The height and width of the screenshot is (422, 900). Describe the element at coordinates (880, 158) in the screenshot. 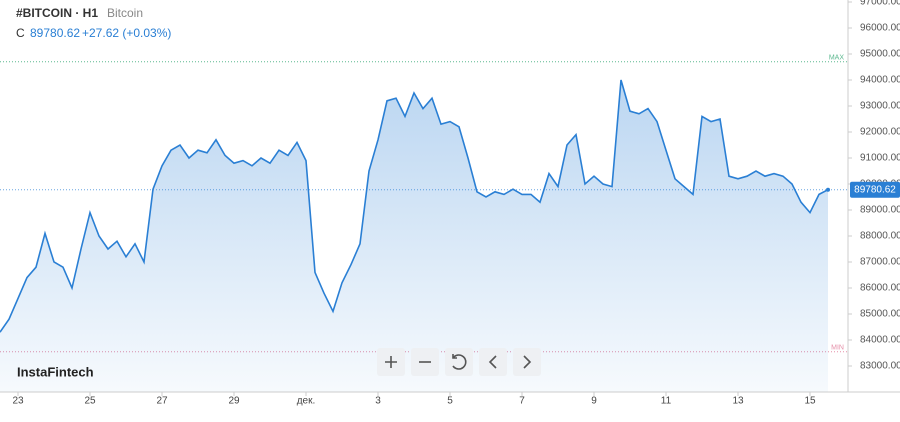

I see `y-tick-label: 91000.00` at that location.